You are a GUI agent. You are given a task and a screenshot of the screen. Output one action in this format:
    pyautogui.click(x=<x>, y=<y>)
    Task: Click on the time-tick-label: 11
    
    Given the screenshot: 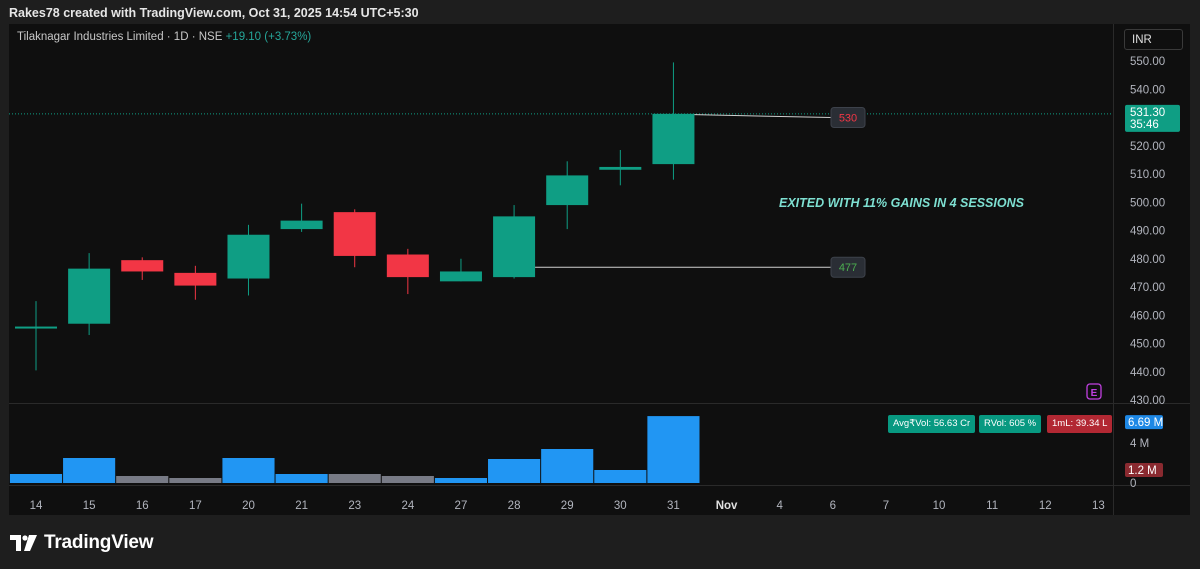 What is the action you would take?
    pyautogui.click(x=992, y=506)
    